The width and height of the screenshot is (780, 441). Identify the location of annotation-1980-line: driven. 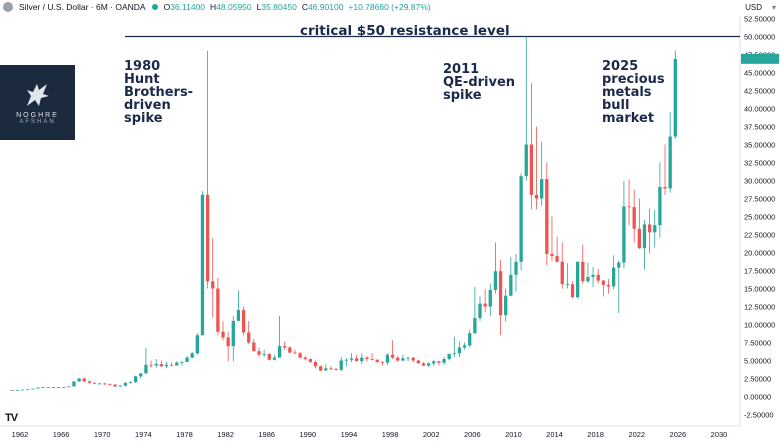
(147, 105).